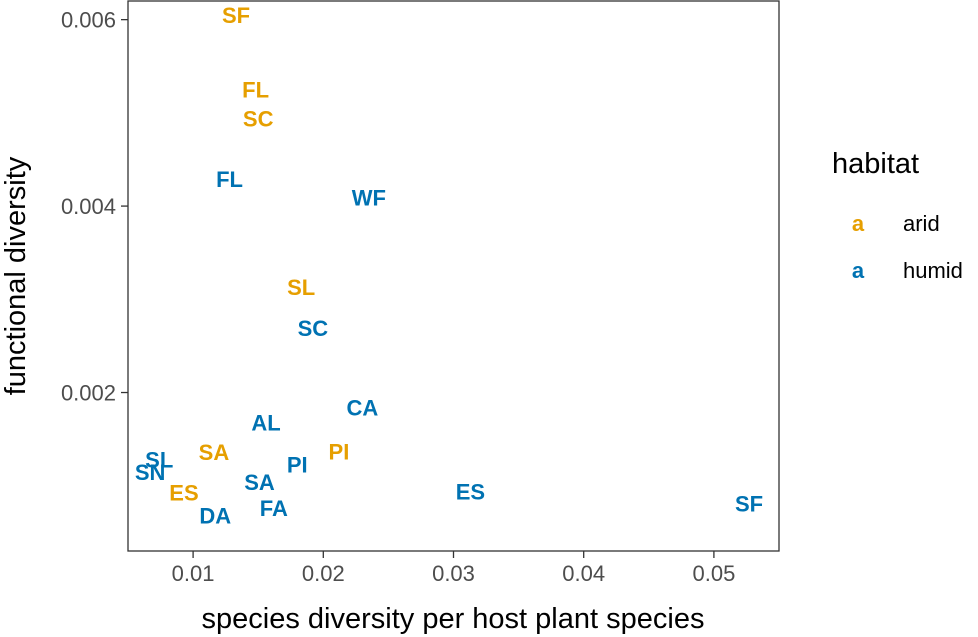 The height and width of the screenshot is (637, 978). I want to click on data-point-humid-al: AL, so click(265, 422).